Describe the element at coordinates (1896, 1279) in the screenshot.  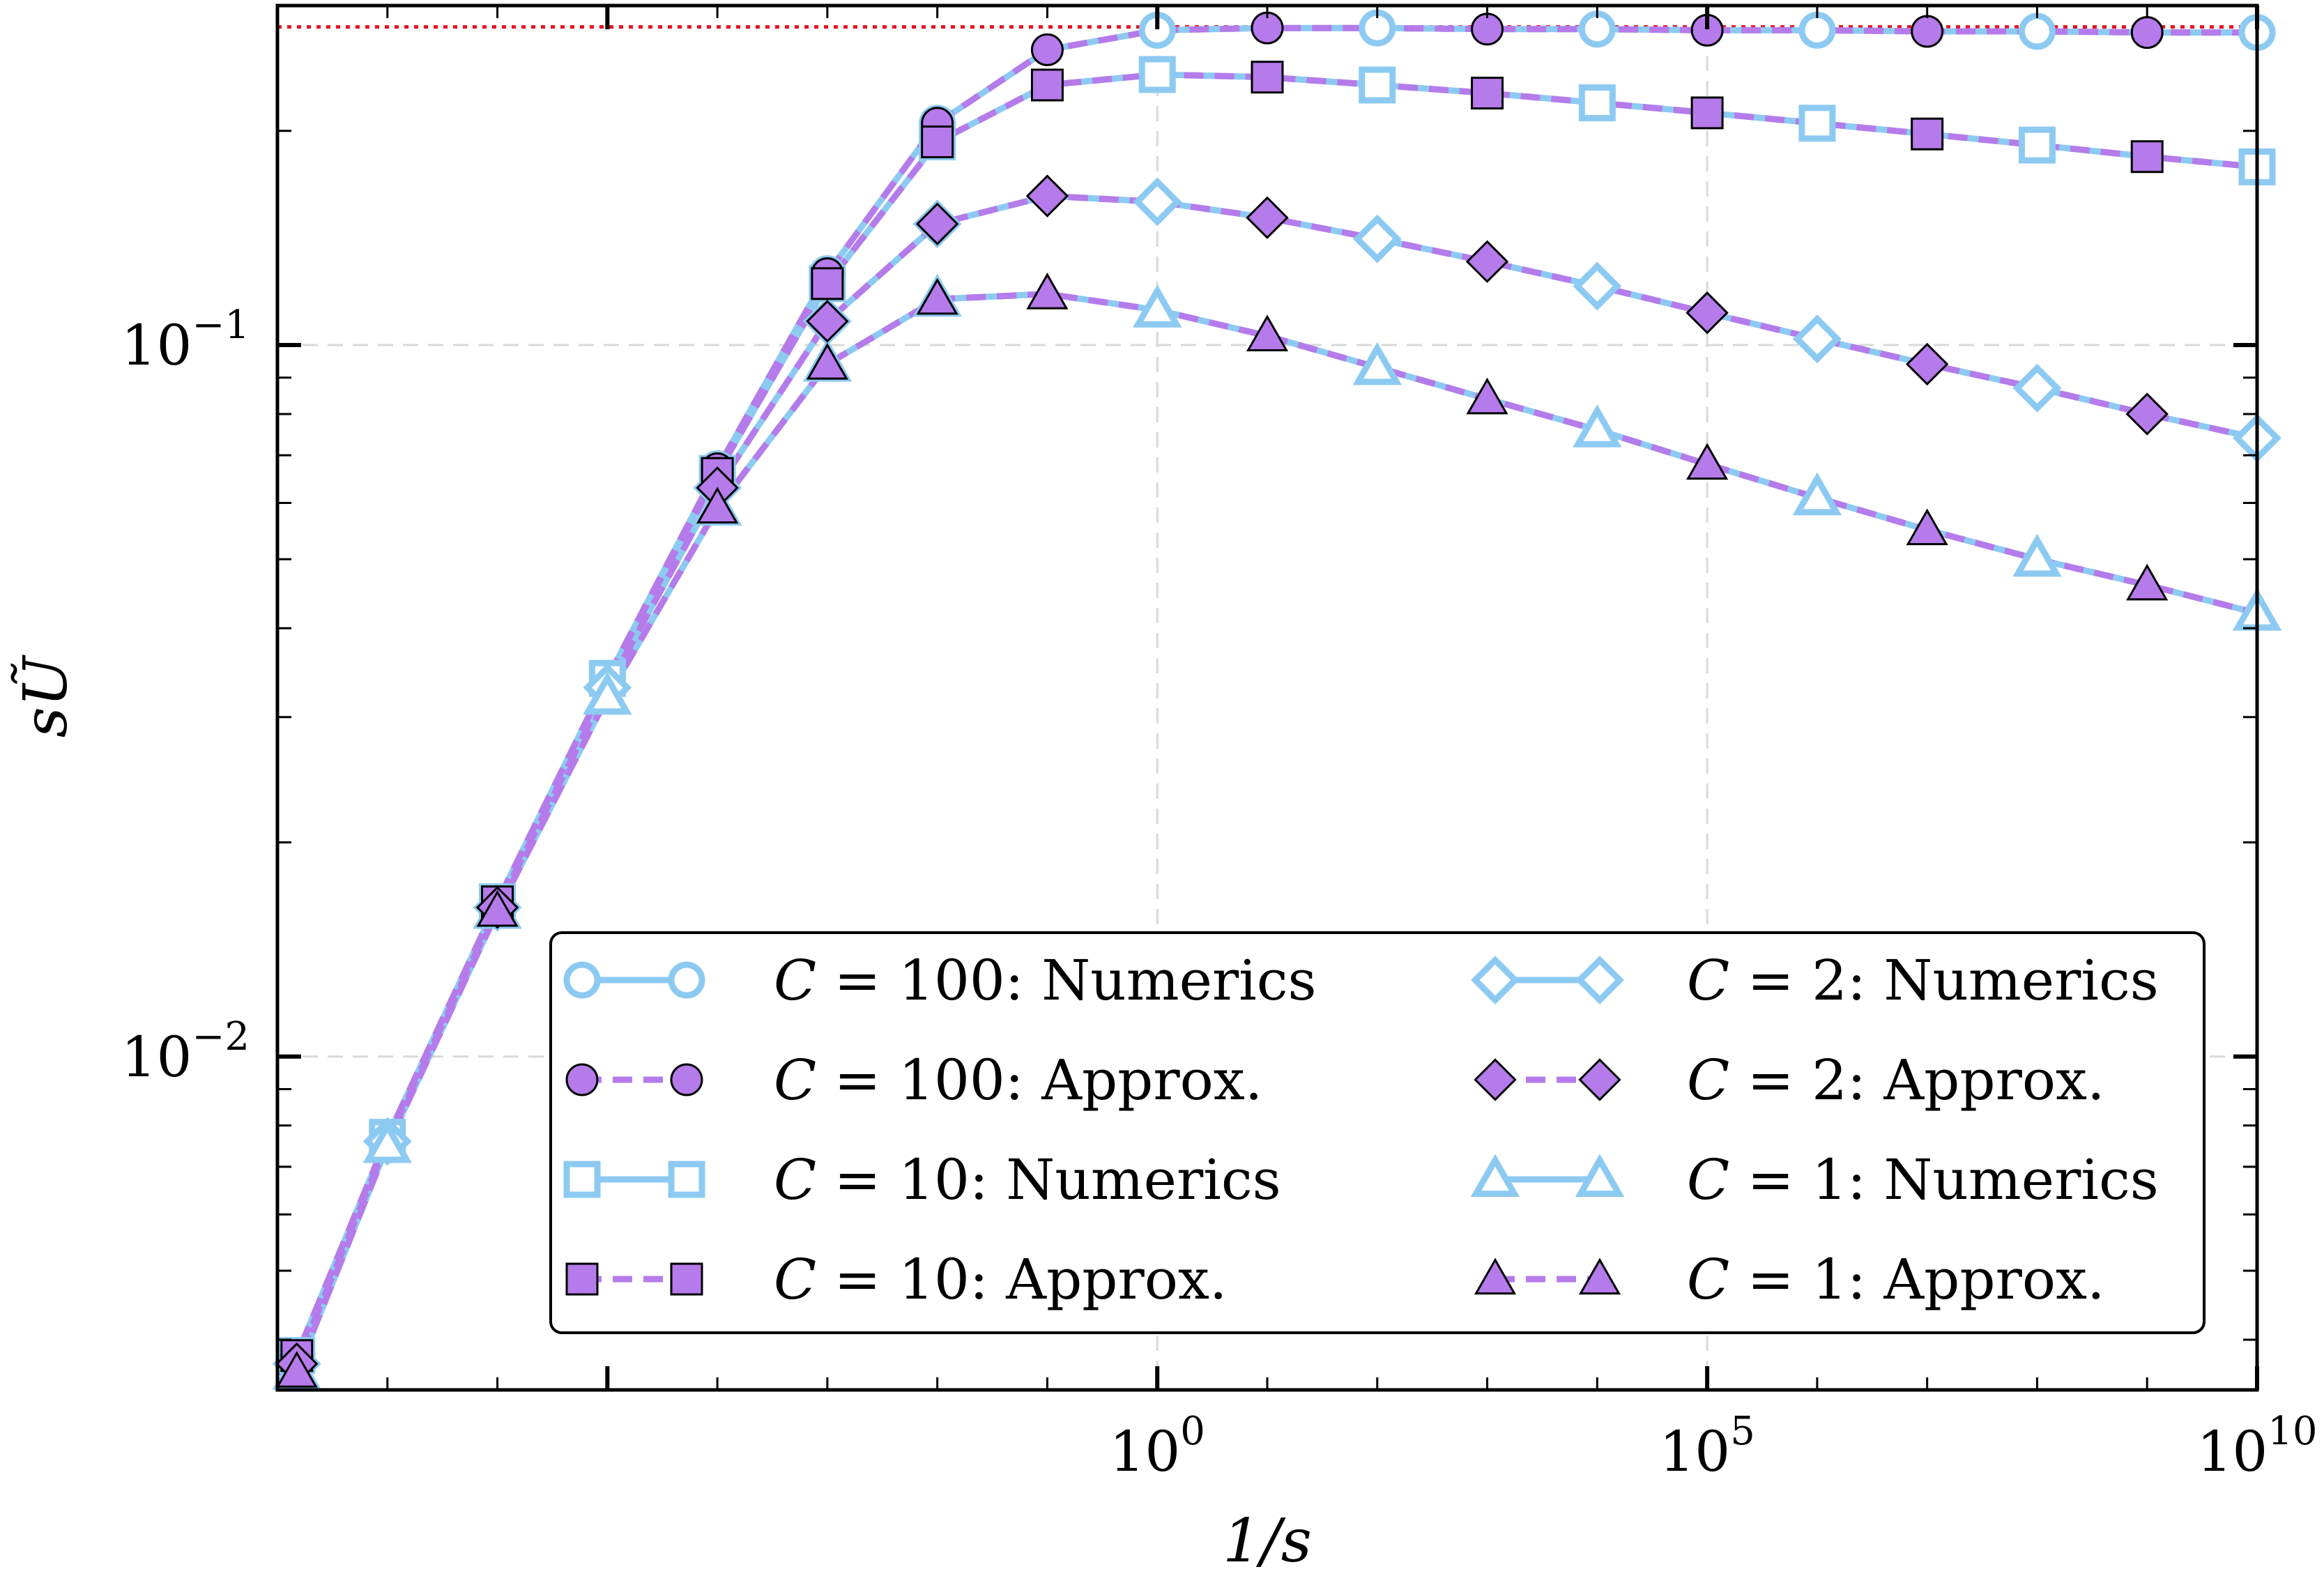
I see `legend-label: C = 1: Approx.` at that location.